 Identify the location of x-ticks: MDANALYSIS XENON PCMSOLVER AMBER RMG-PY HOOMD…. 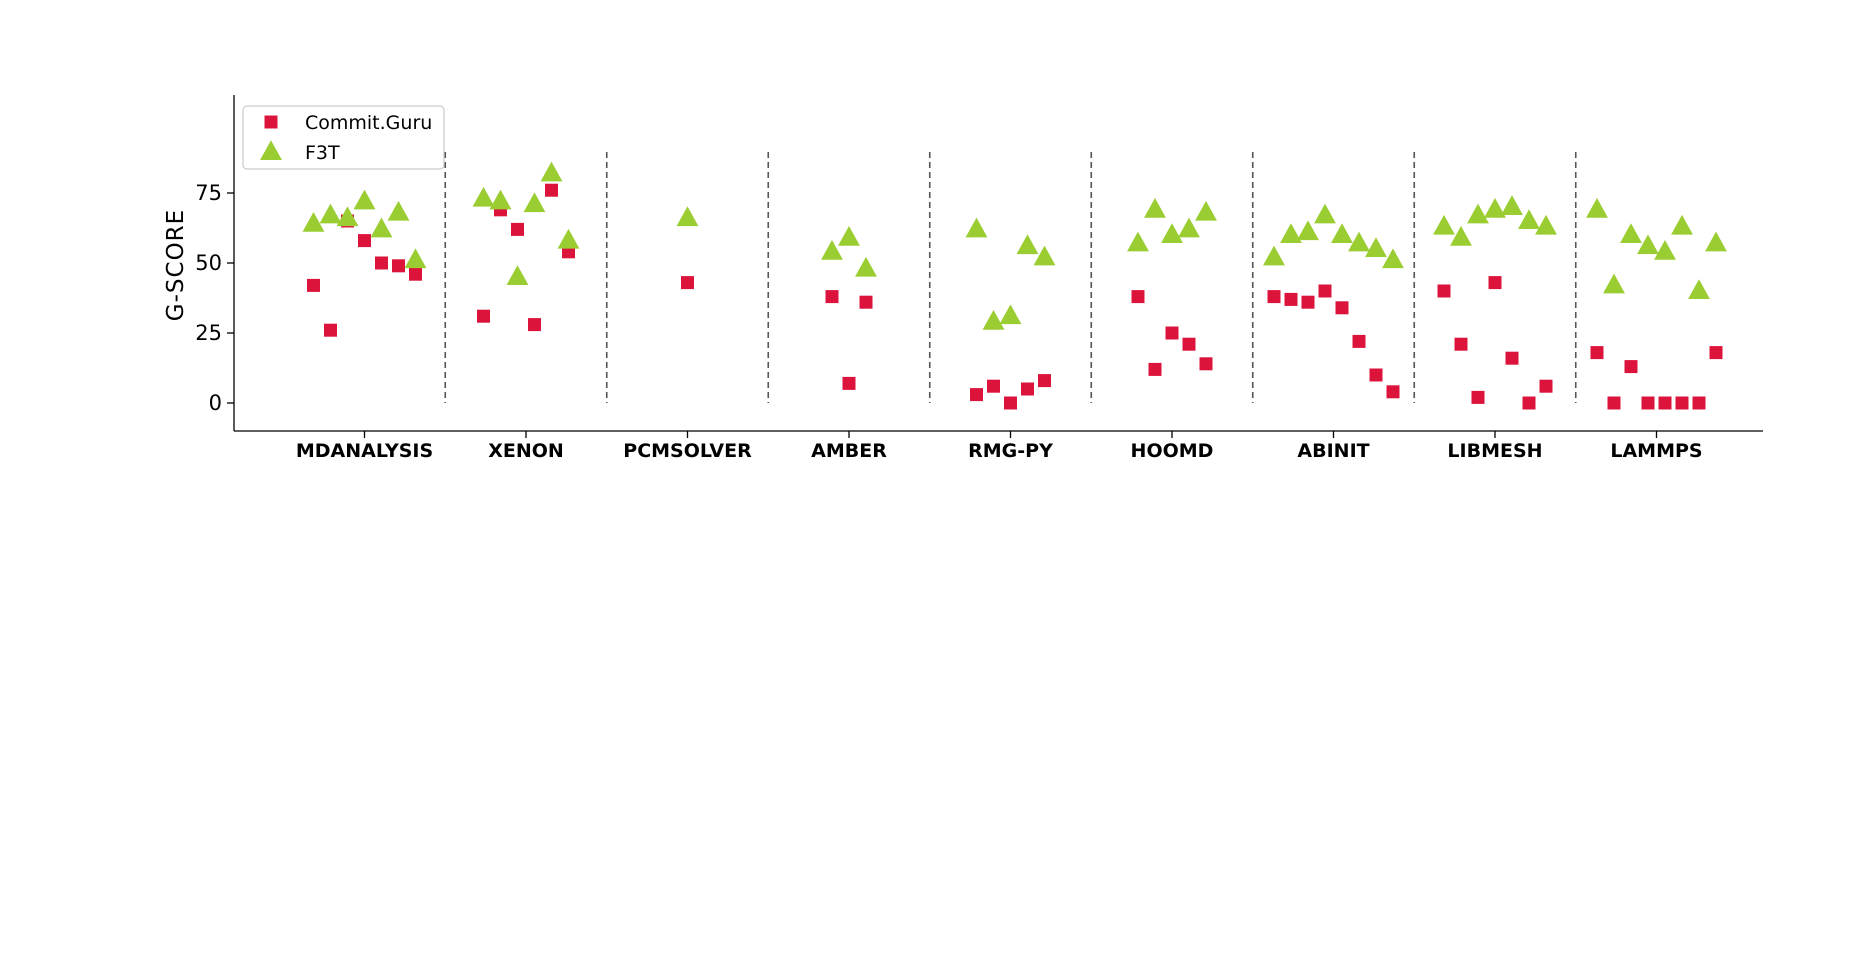
(999, 446).